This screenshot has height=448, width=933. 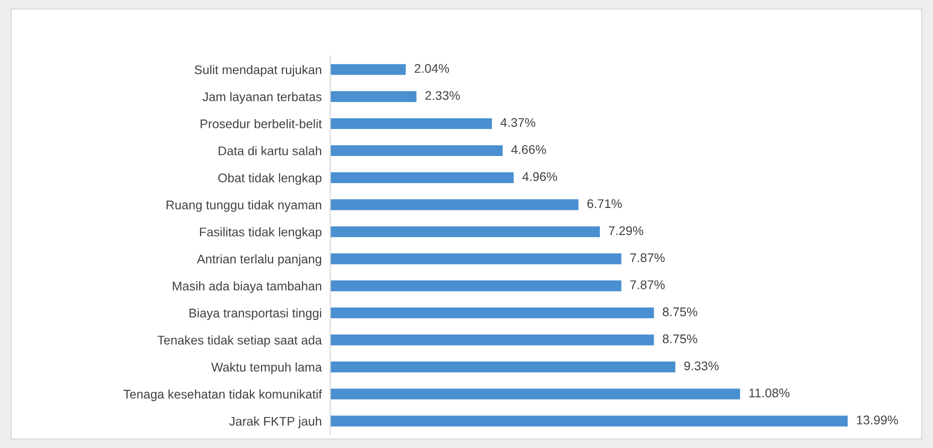 I want to click on y-tick-label: Obat tidak lengkap, so click(x=270, y=179).